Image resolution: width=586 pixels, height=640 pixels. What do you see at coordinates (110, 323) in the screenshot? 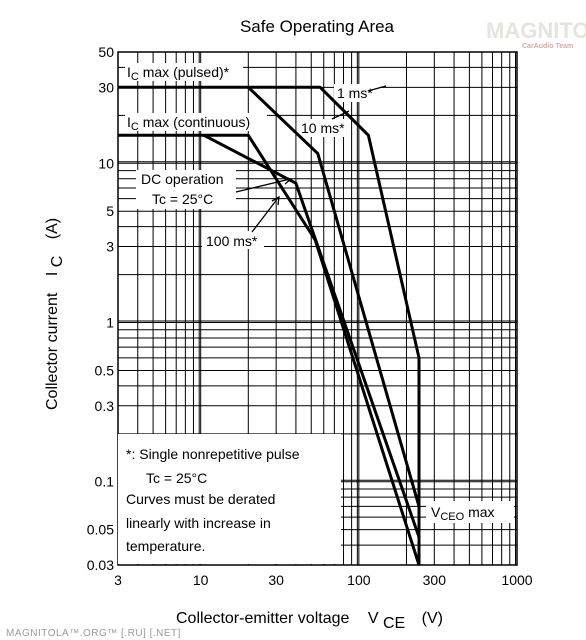
I see `y-tick-label: 1` at bounding box center [110, 323].